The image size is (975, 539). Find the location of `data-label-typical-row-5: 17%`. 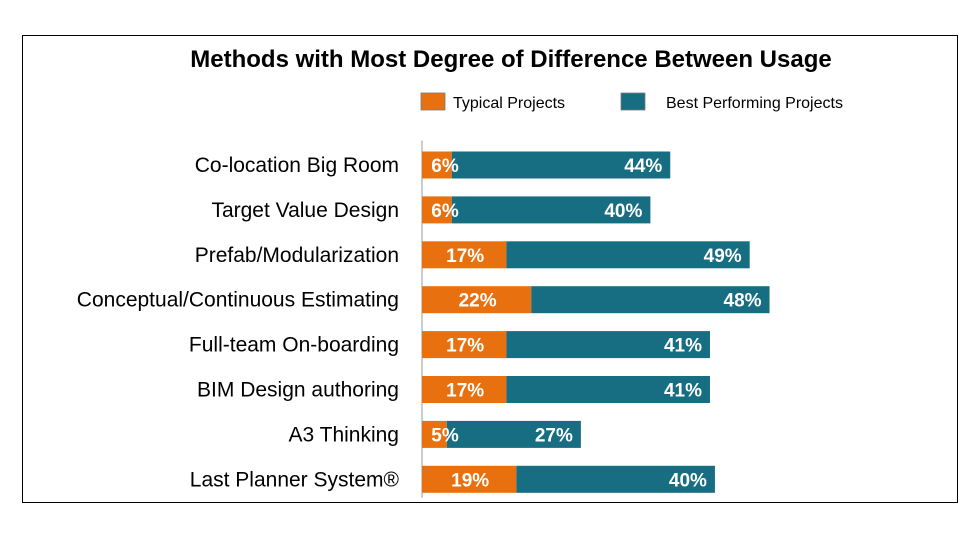

data-label-typical-row-5: 17% is located at coordinates (465, 346).